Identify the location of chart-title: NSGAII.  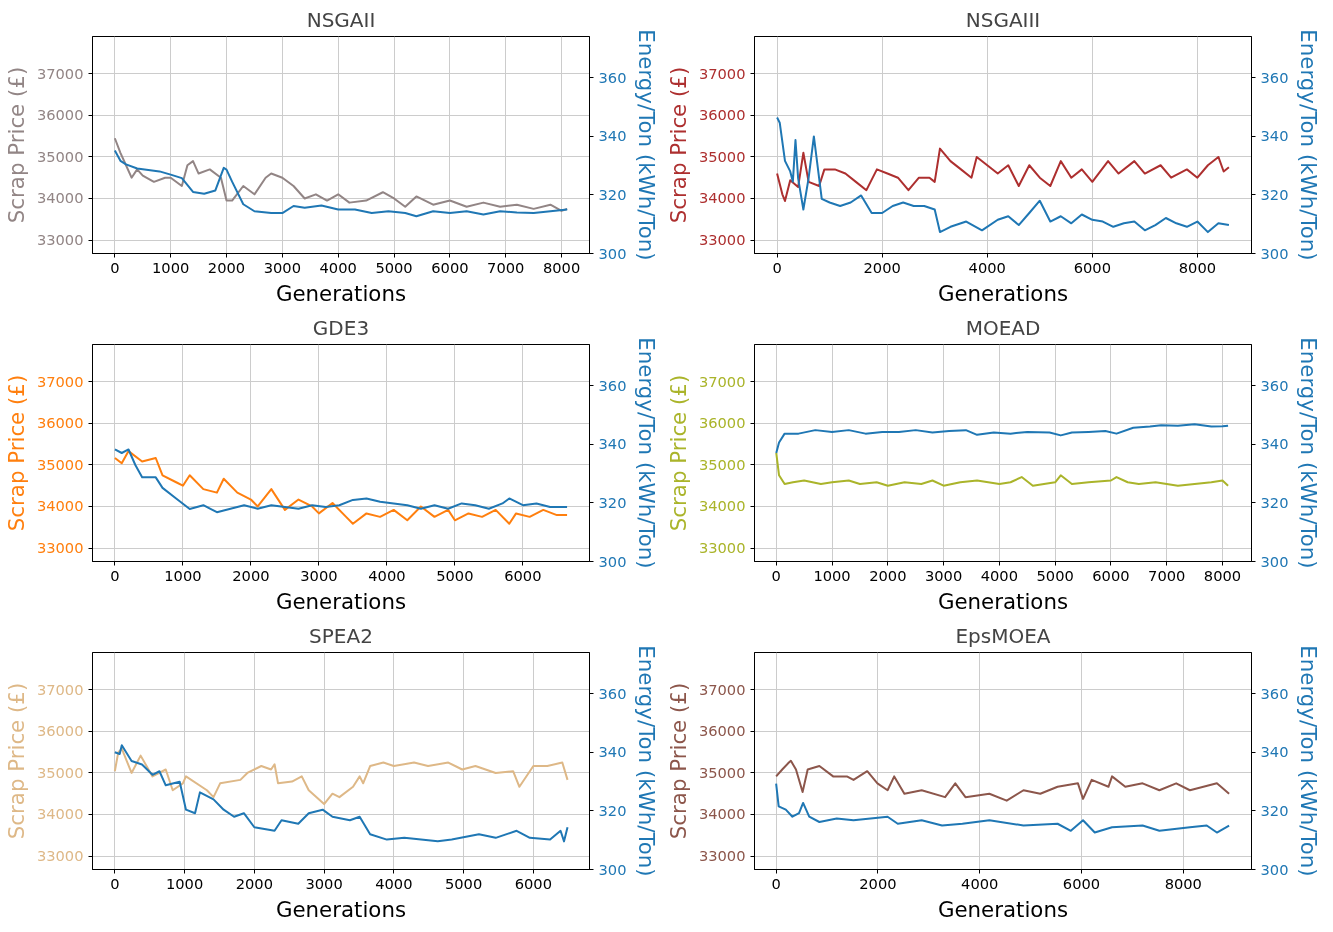
(341, 19).